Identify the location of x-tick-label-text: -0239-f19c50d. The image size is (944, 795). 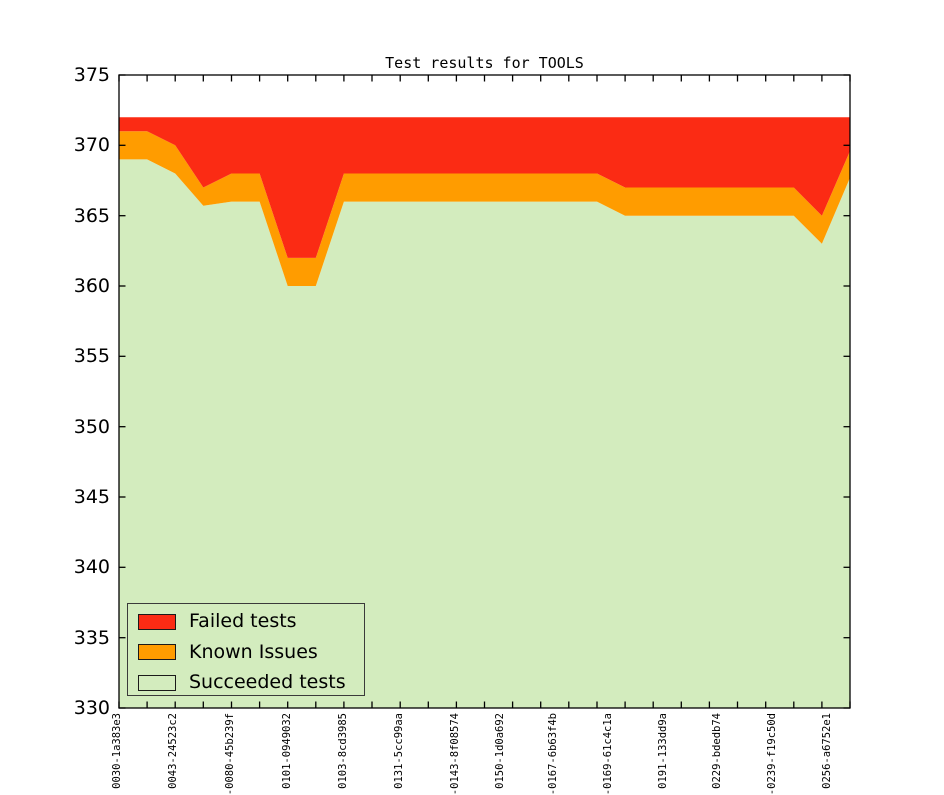
(772, 754).